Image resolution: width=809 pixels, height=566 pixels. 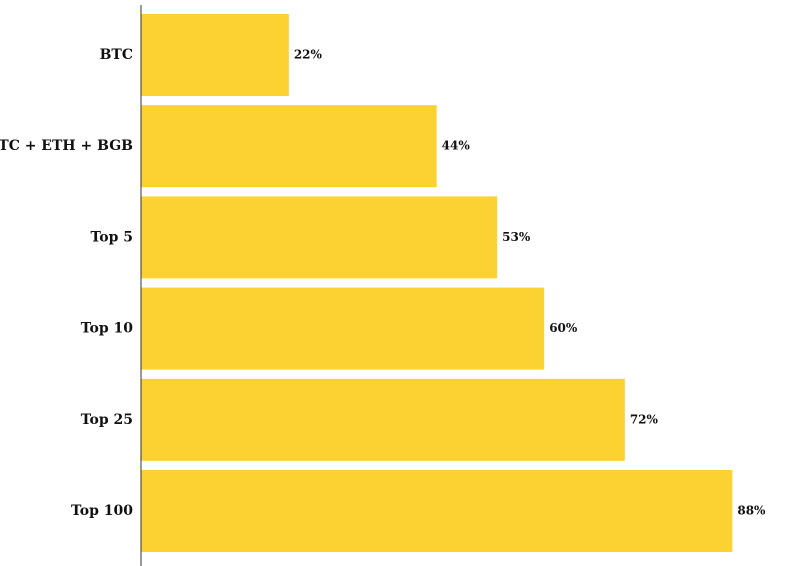 What do you see at coordinates (751, 511) in the screenshot?
I see `value-label-5: 88%` at bounding box center [751, 511].